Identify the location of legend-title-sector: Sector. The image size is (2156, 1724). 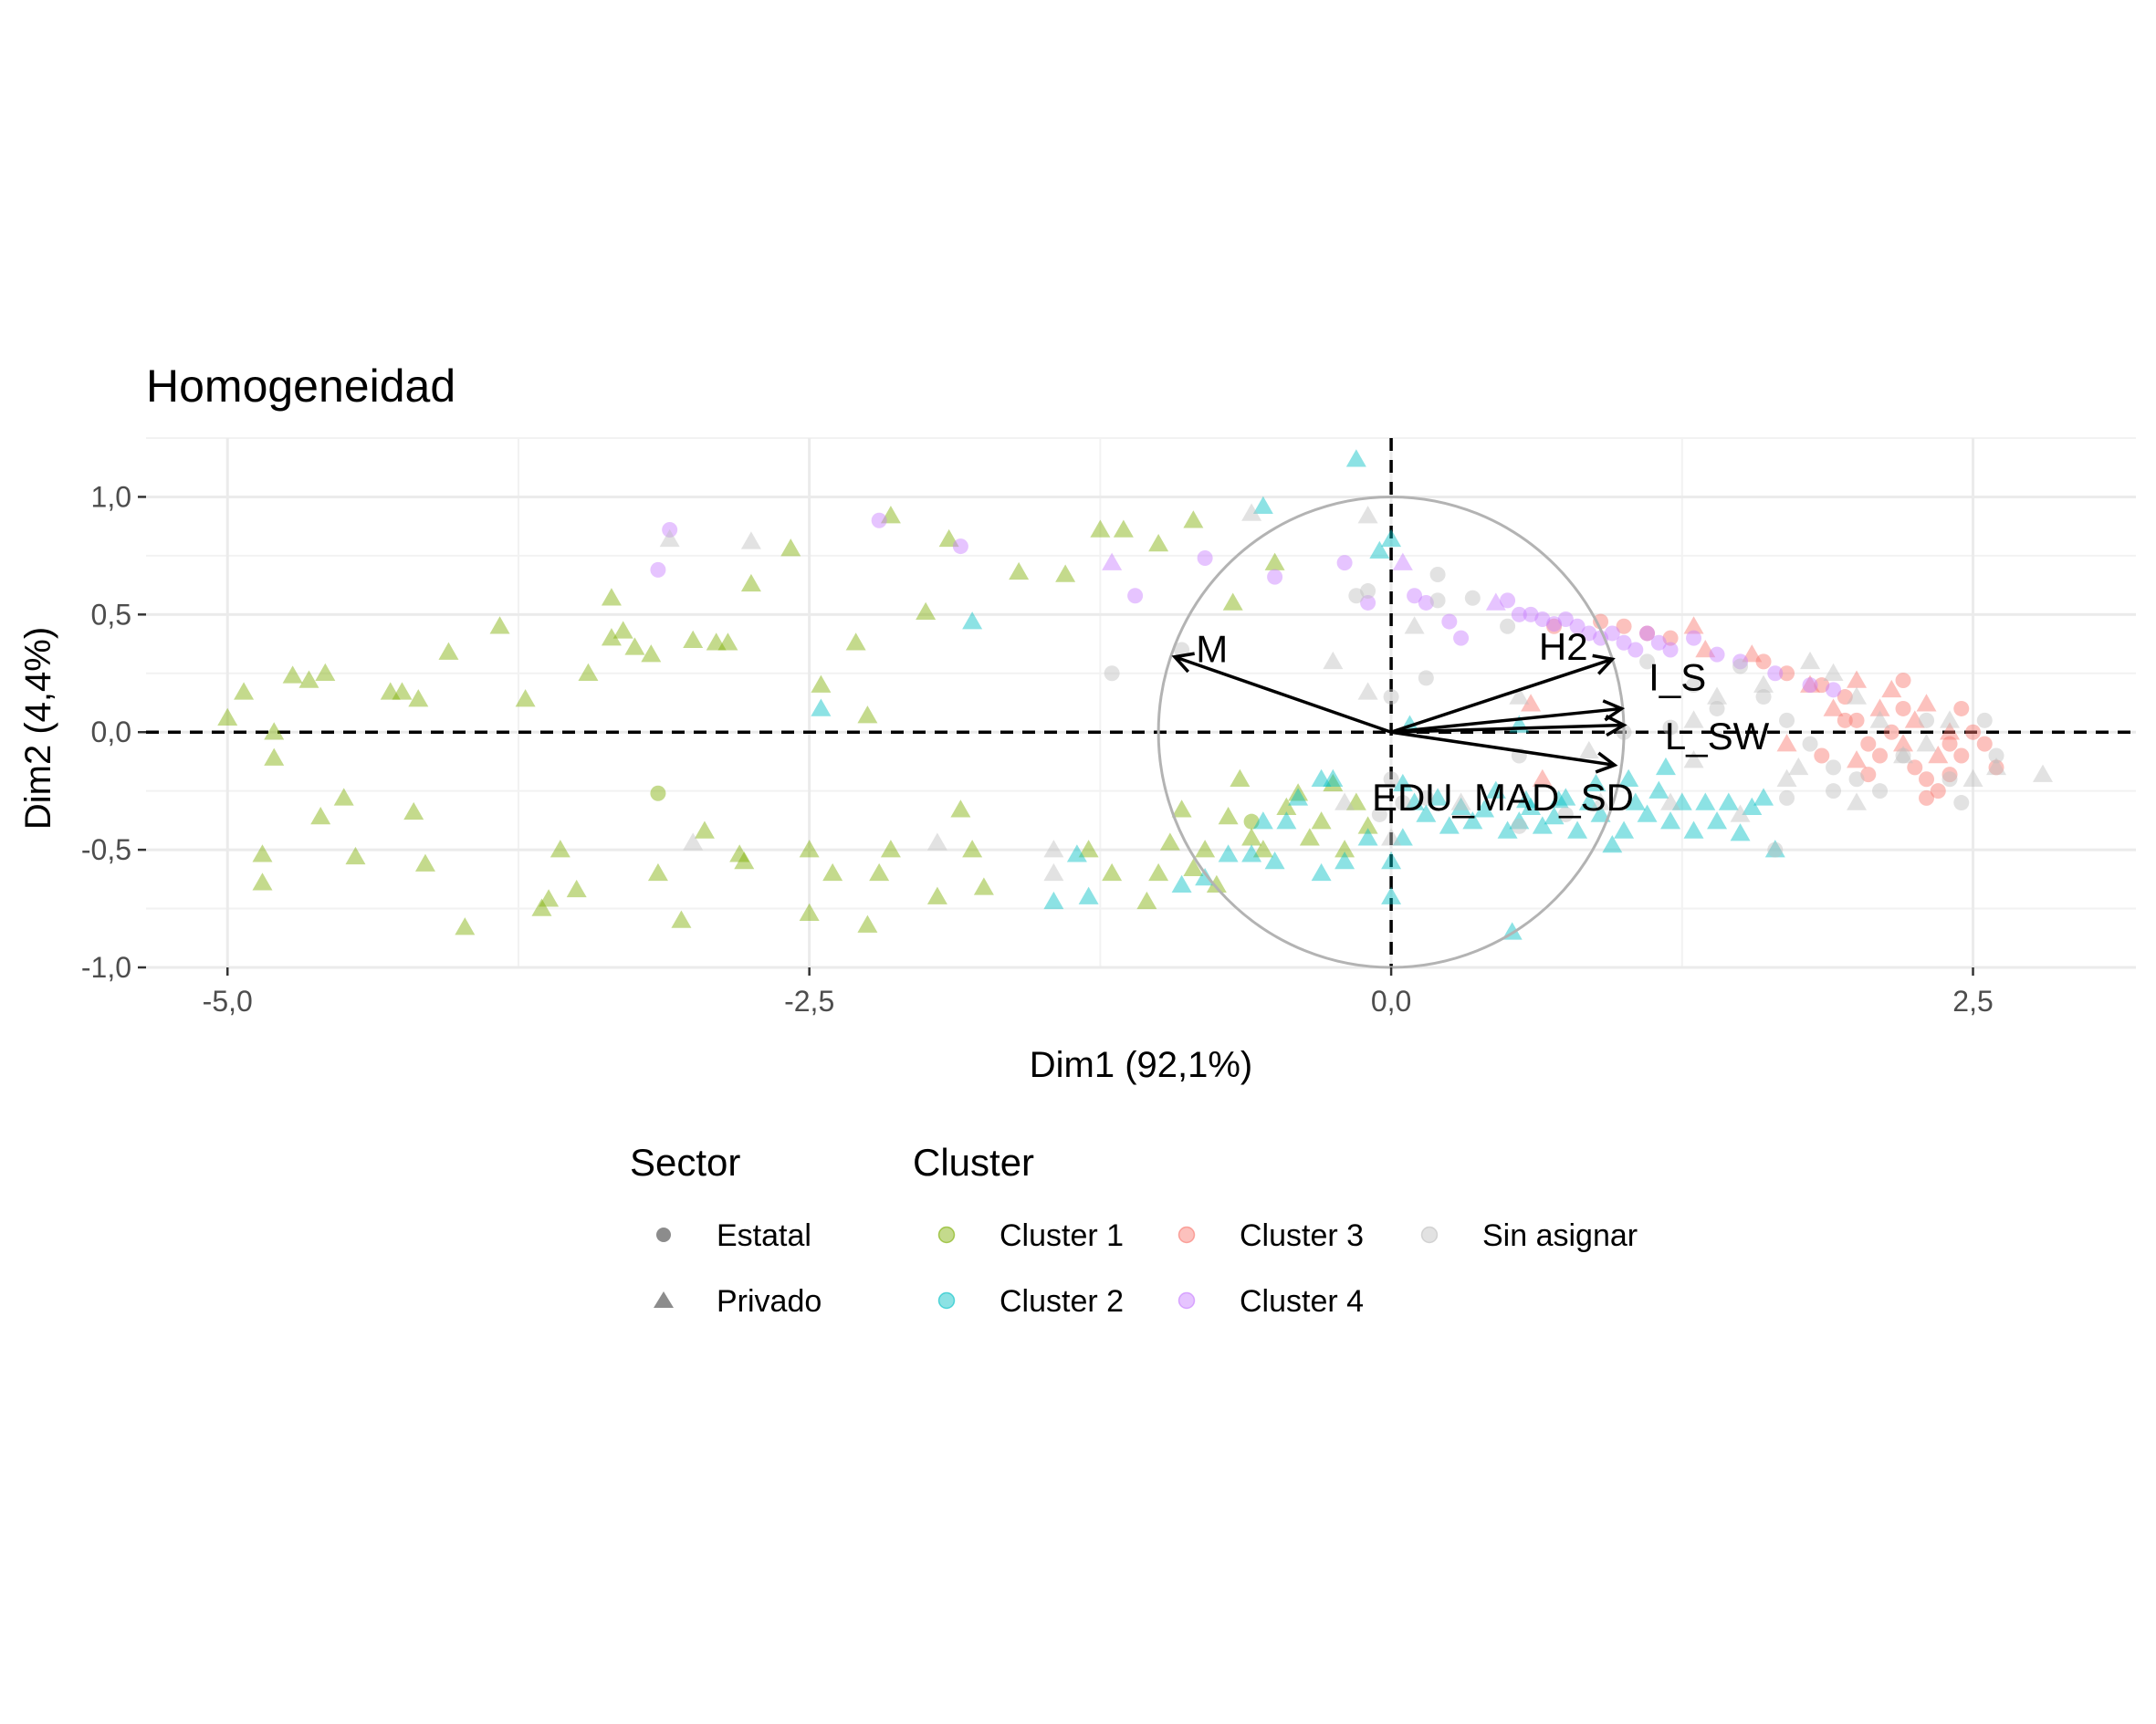
(685, 1162).